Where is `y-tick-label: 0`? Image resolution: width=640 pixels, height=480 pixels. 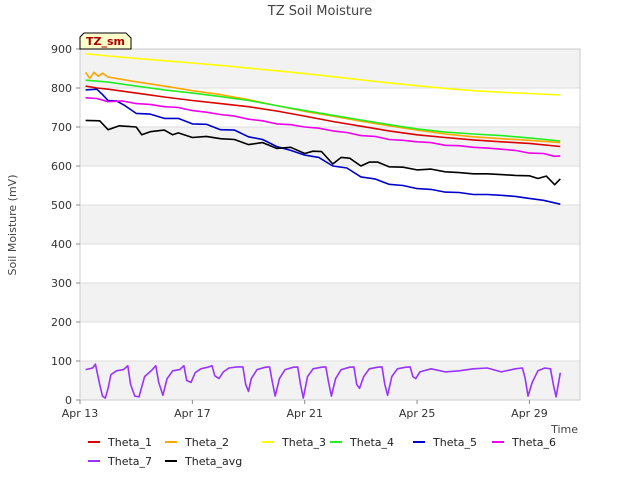 y-tick-label: 0 is located at coordinates (68, 400).